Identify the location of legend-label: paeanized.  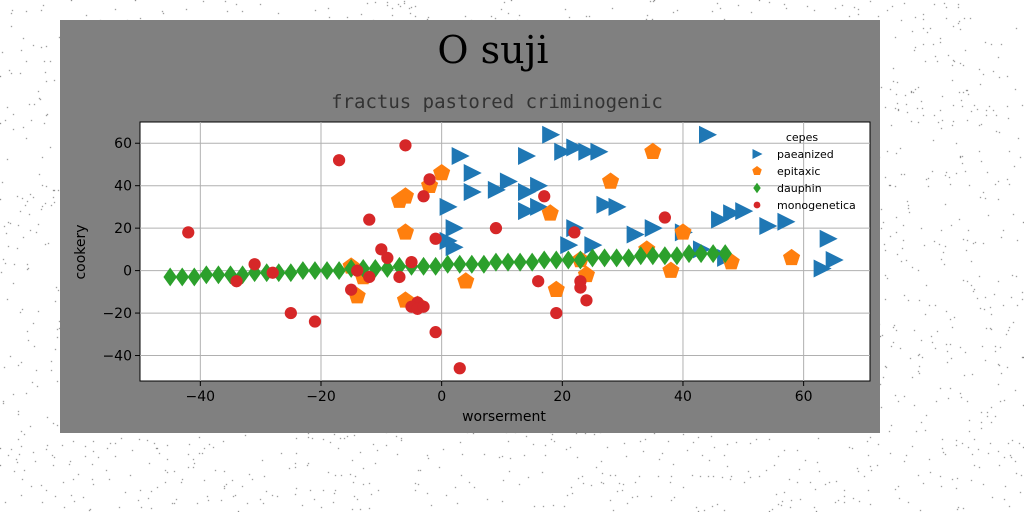
(805, 154).